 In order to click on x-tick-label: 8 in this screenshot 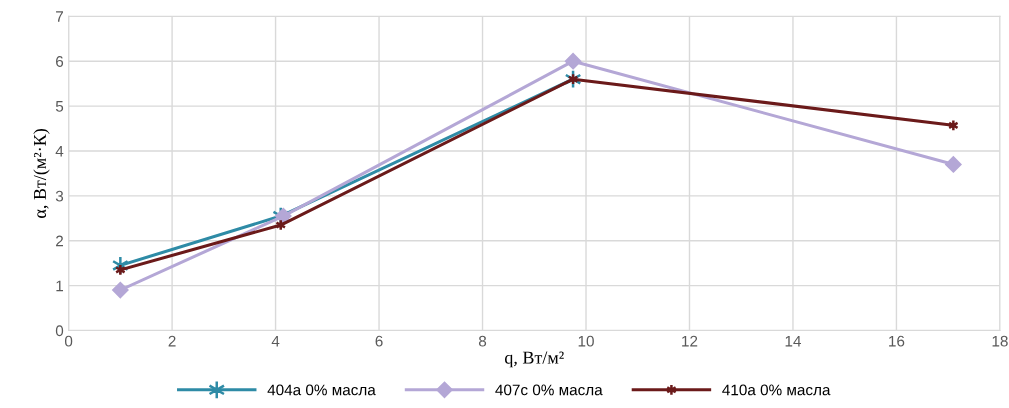, I will do `click(482, 341)`.